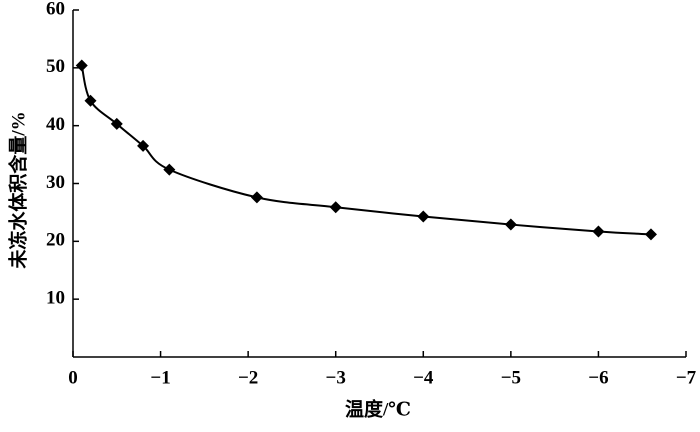 The width and height of the screenshot is (700, 432). I want to click on x-tick-label: 0, so click(73, 377).